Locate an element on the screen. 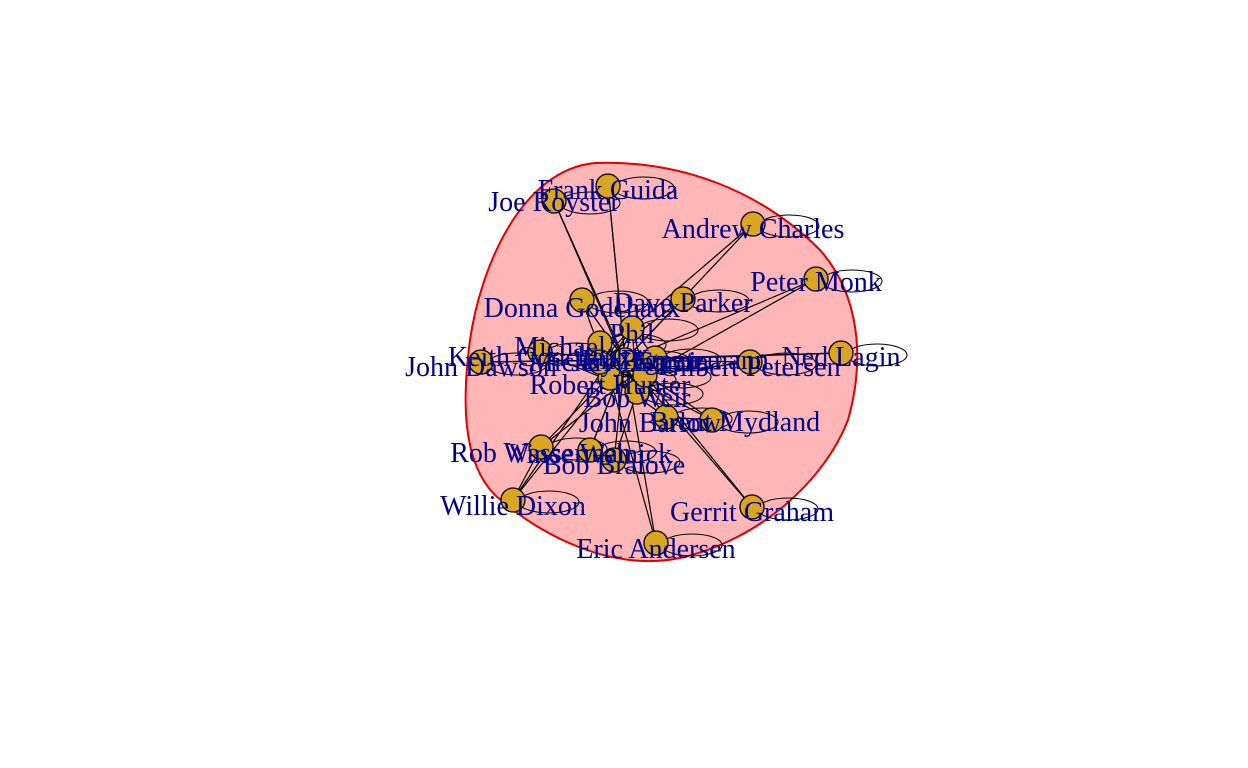  node-label-keith-godchaux: Keith Godchaux is located at coordinates (540, 357).